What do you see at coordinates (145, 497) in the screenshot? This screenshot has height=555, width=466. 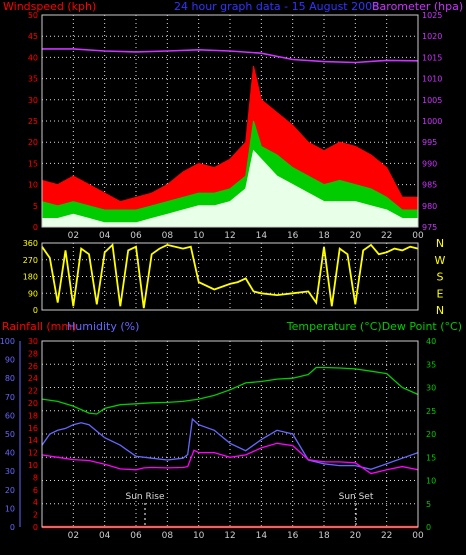 I see `sunrise-label: Sun Rise` at bounding box center [145, 497].